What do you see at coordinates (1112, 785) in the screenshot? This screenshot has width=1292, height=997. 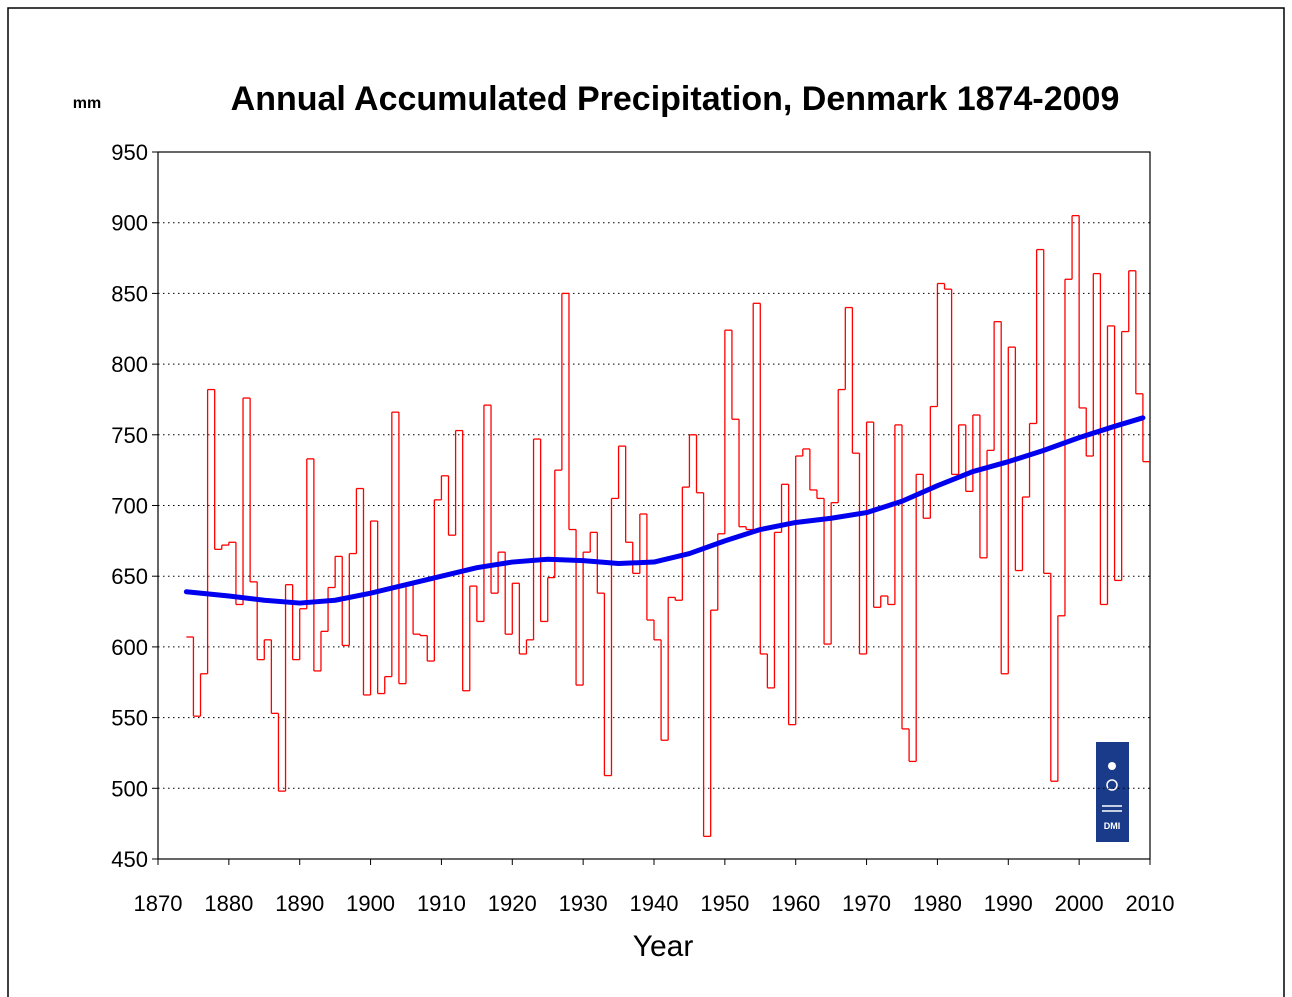 I see `logo-sun` at bounding box center [1112, 785].